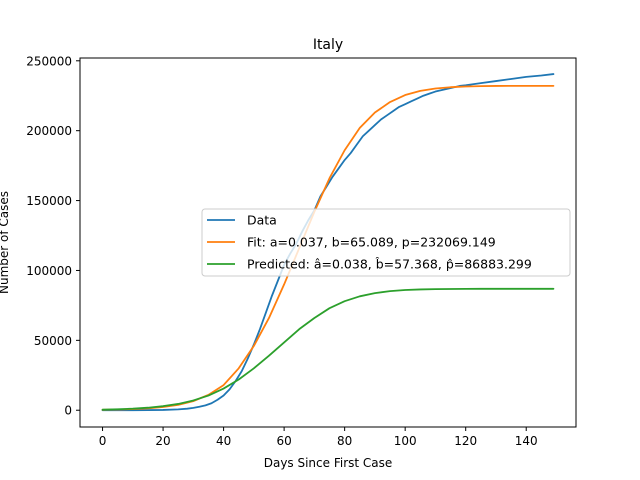 The width and height of the screenshot is (640, 480). I want to click on x-tick-label: 100, so click(405, 441).